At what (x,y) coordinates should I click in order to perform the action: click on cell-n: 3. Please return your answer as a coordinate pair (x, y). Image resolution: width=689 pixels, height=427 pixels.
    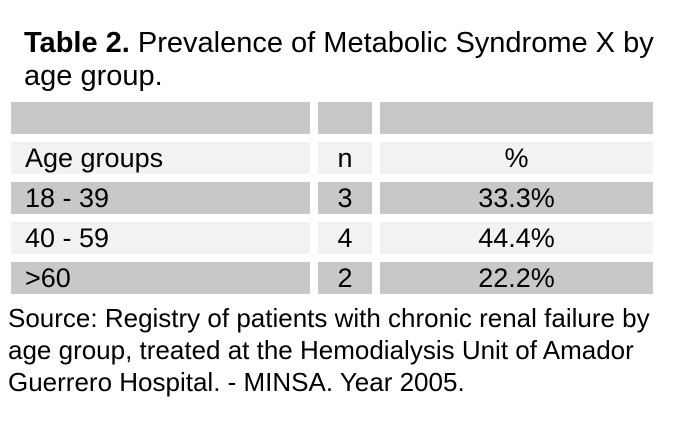
    Looking at the image, I should click on (345, 198).